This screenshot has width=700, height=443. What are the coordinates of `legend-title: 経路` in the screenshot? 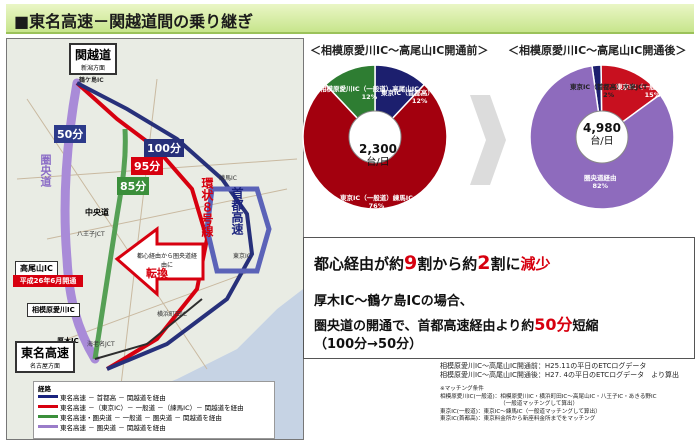 It's located at (44, 389).